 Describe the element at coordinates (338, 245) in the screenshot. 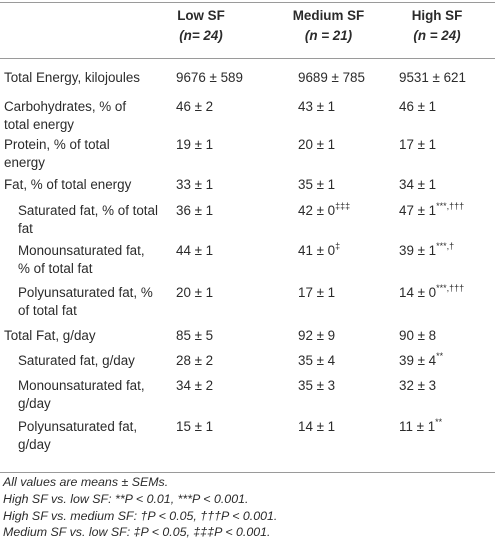

I see `significance-marker: ‡` at that location.